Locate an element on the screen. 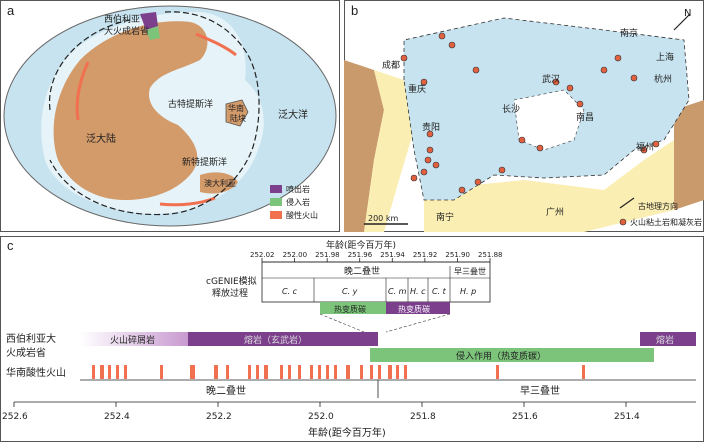 The width and height of the screenshot is (704, 446). legend-swatch-intrusive is located at coordinates (276, 202).